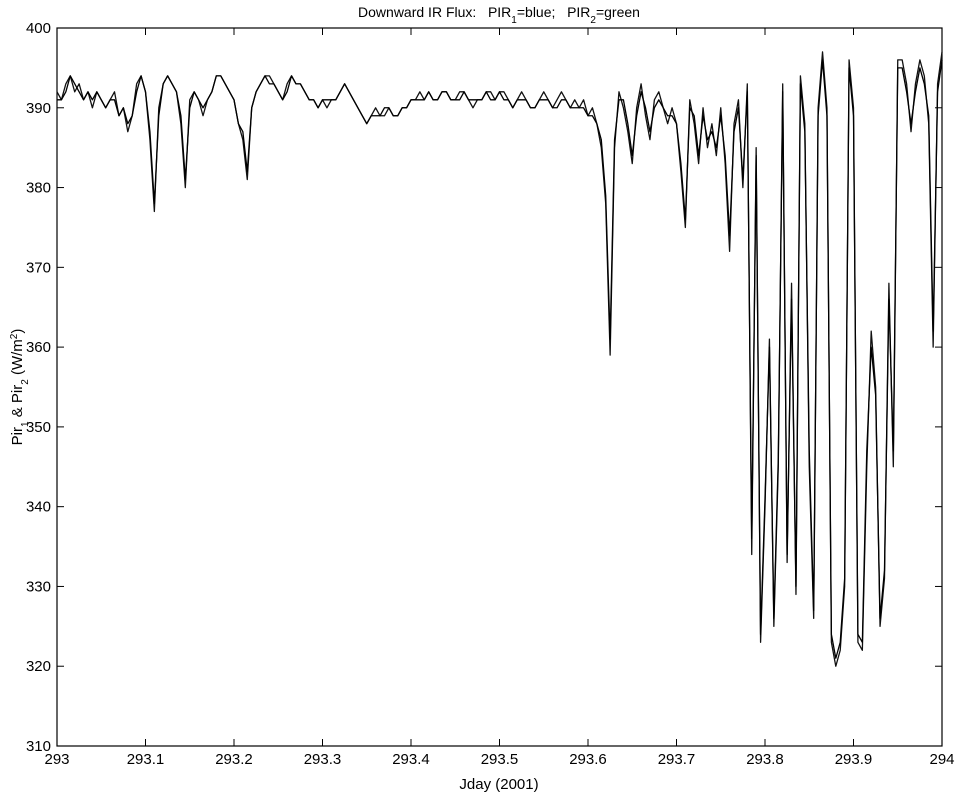  I want to click on ylabel-part: ), so click(17, 331).